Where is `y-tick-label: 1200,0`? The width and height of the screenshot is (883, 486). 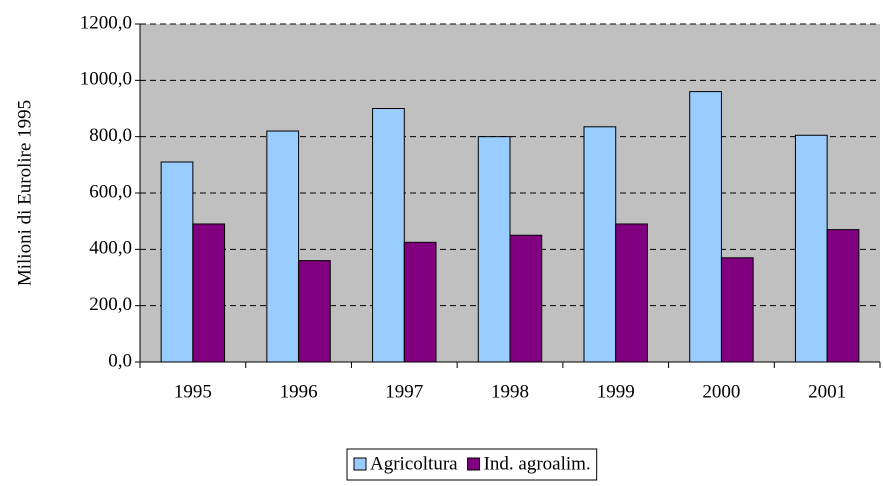 y-tick-label: 1200,0 is located at coordinates (106, 22).